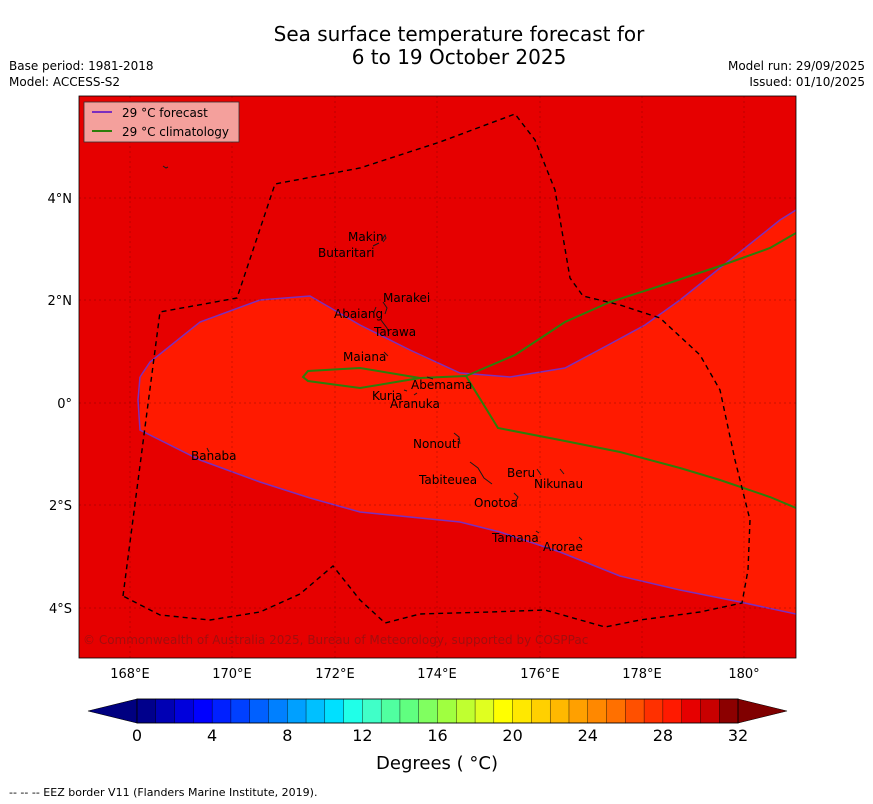 The height and width of the screenshot is (804, 873). I want to click on colorbar-low-extension, so click(112, 711).